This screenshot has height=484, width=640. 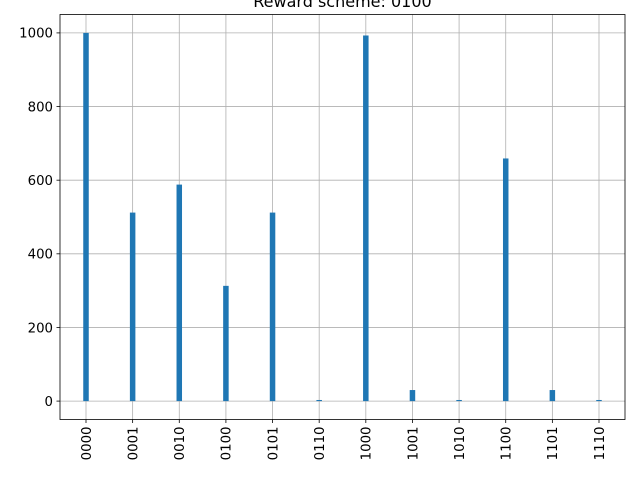 What do you see at coordinates (460, 444) in the screenshot?
I see `x-tick-label: 1010` at bounding box center [460, 444].